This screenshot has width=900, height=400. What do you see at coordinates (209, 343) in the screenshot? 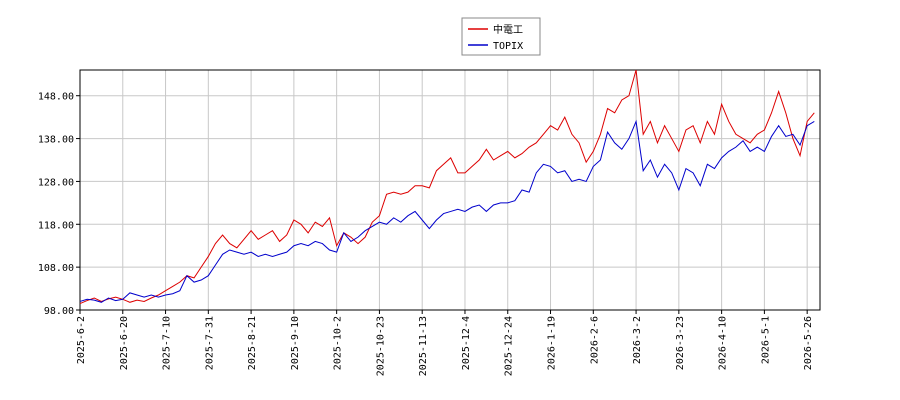
I see `x-tick-label: 2025-7-31` at bounding box center [209, 343].